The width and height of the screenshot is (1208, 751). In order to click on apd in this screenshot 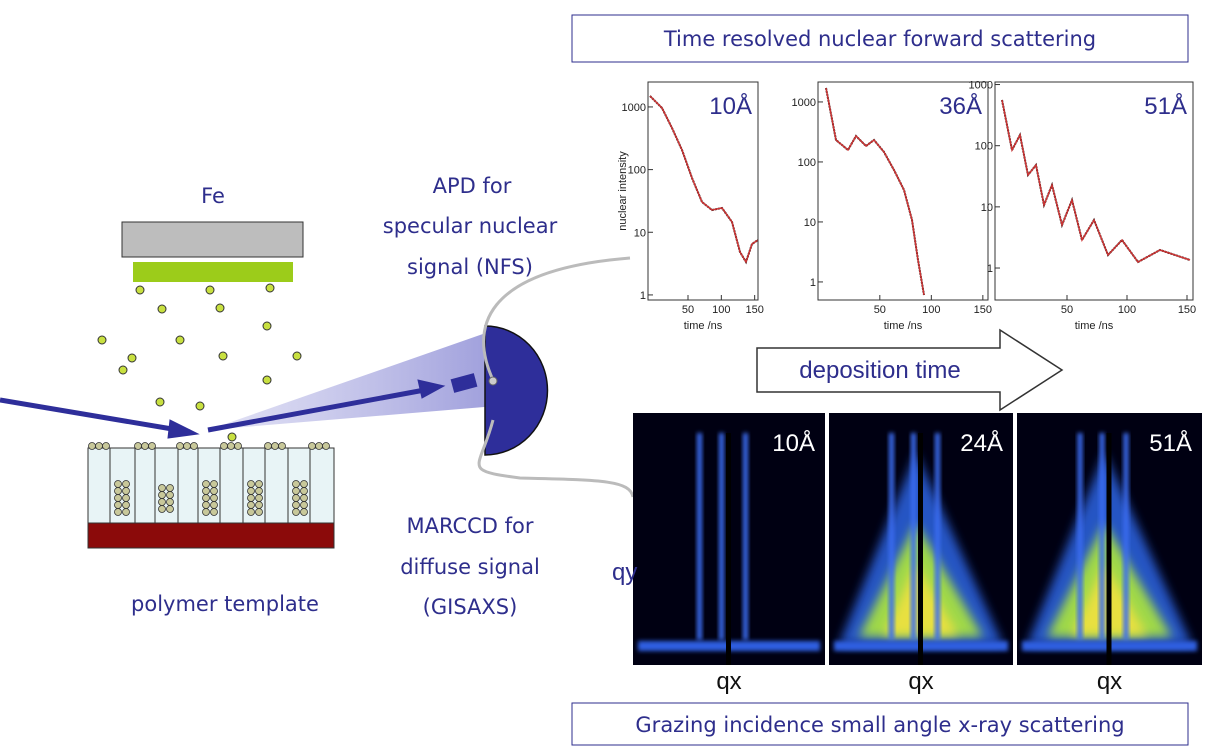, I will do `click(464, 383)`.